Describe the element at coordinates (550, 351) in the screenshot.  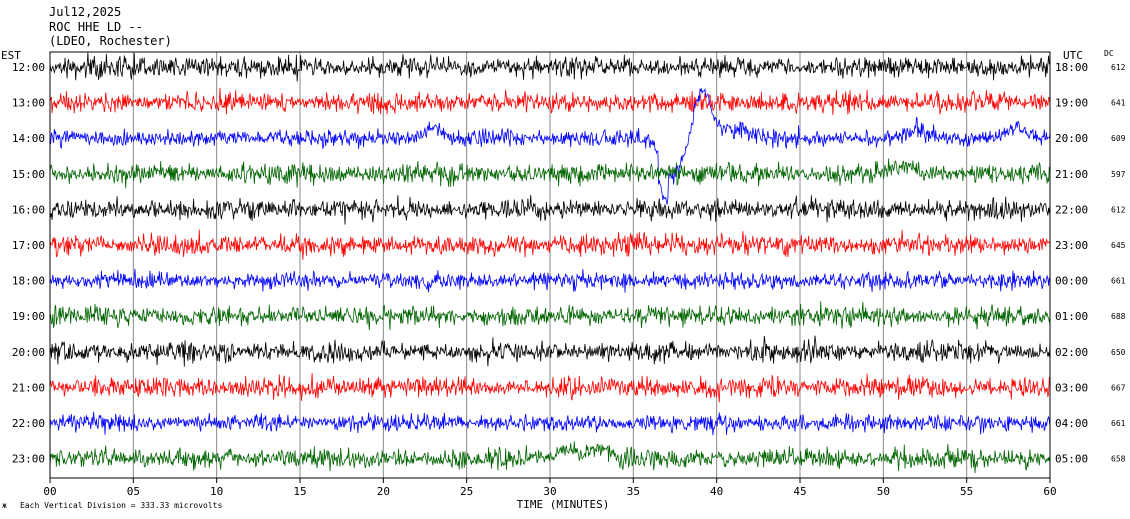
I see `trace-2000` at that location.